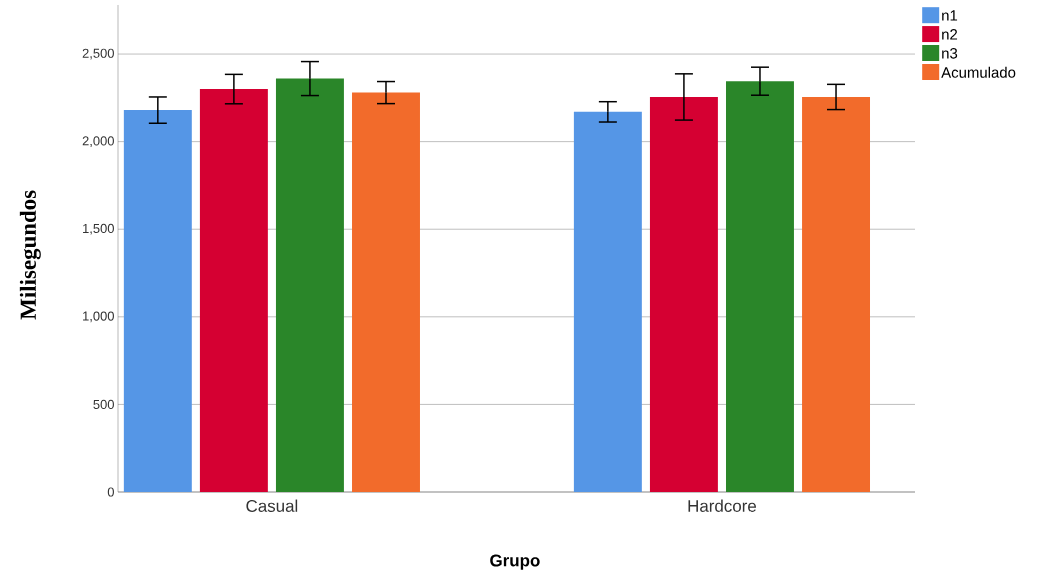 The height and width of the screenshot is (578, 1060). I want to click on y-tick-label: 2,000, so click(98, 141).